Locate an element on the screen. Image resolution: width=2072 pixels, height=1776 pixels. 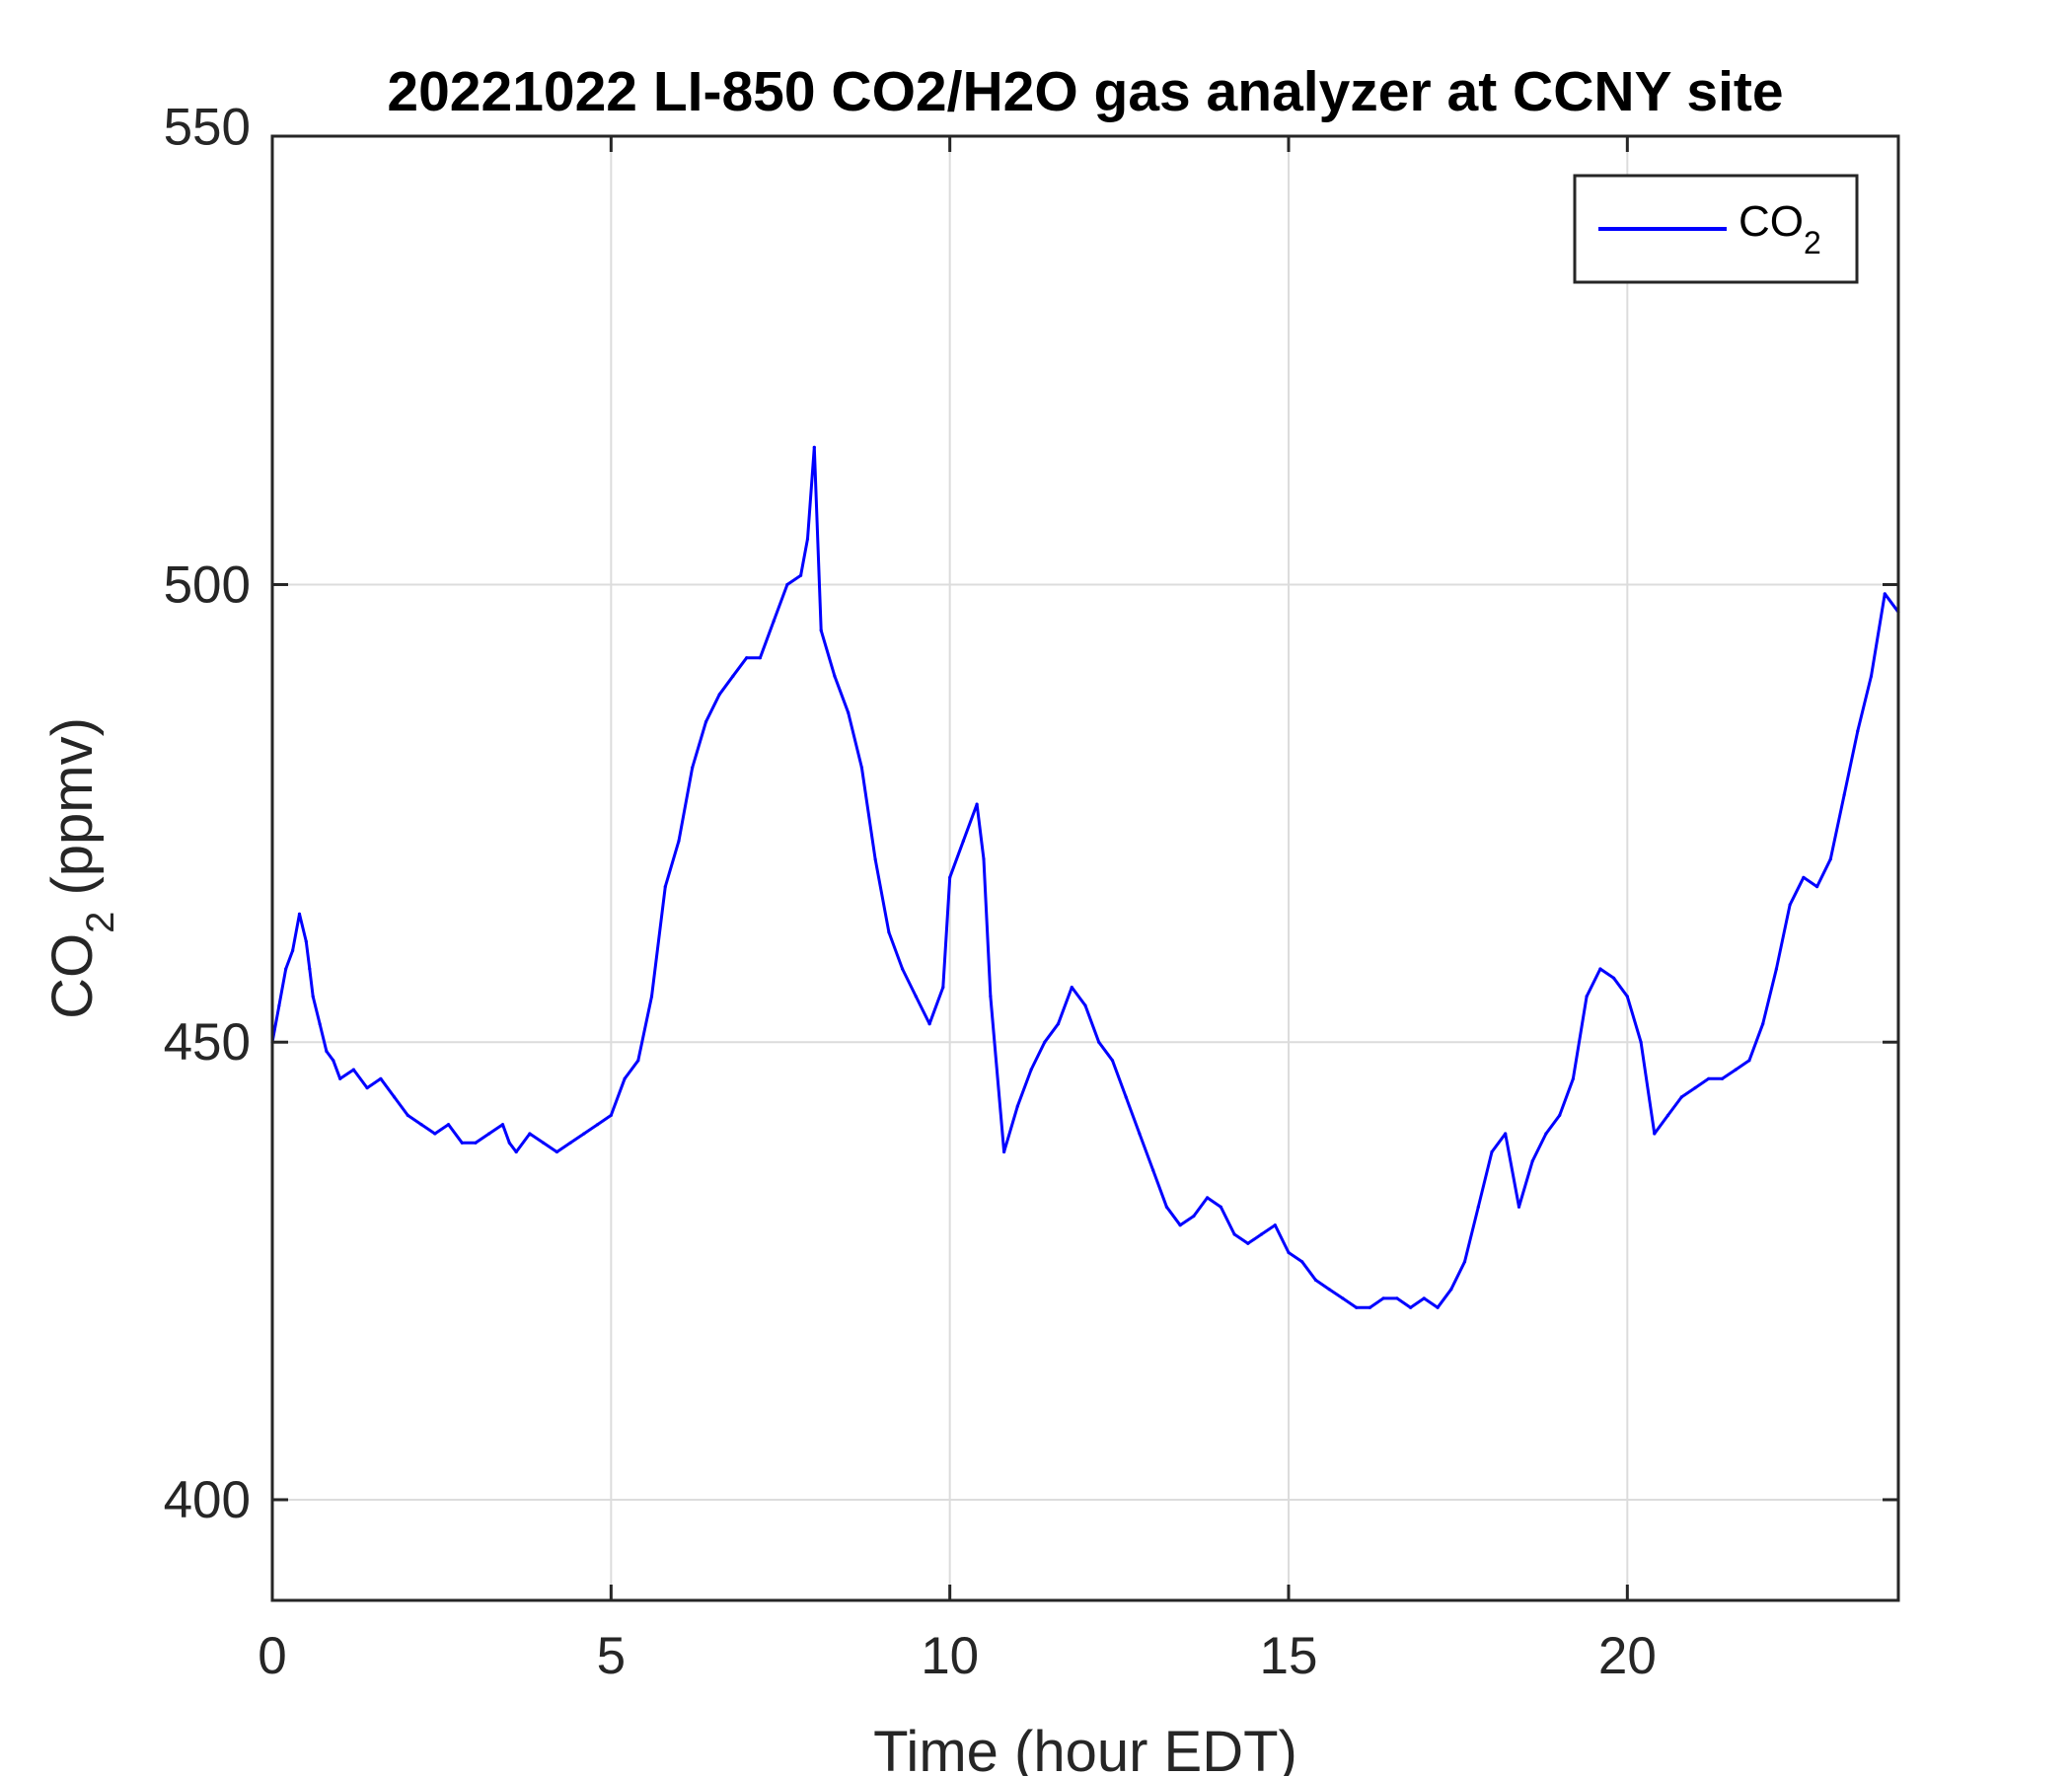
x-tick-label: 15 is located at coordinates (1289, 1656).